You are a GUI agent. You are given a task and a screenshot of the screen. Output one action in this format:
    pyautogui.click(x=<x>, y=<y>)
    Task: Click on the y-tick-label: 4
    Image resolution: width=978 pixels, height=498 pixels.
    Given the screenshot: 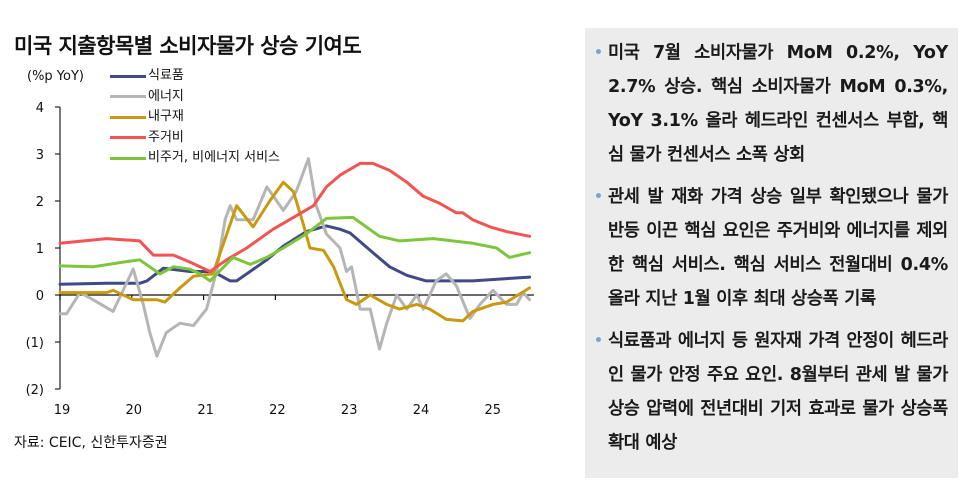 What is the action you would take?
    pyautogui.click(x=40, y=108)
    